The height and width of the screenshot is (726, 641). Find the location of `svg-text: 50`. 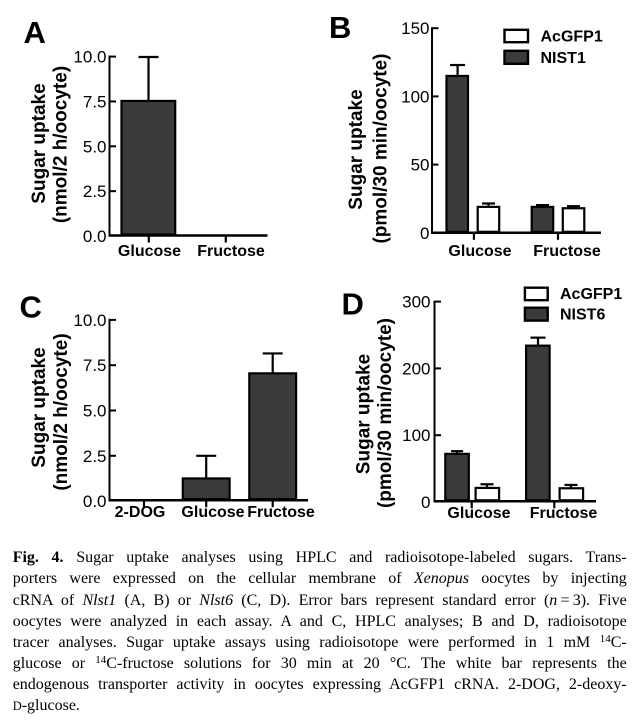

svg-text: 50 is located at coordinates (420, 165).